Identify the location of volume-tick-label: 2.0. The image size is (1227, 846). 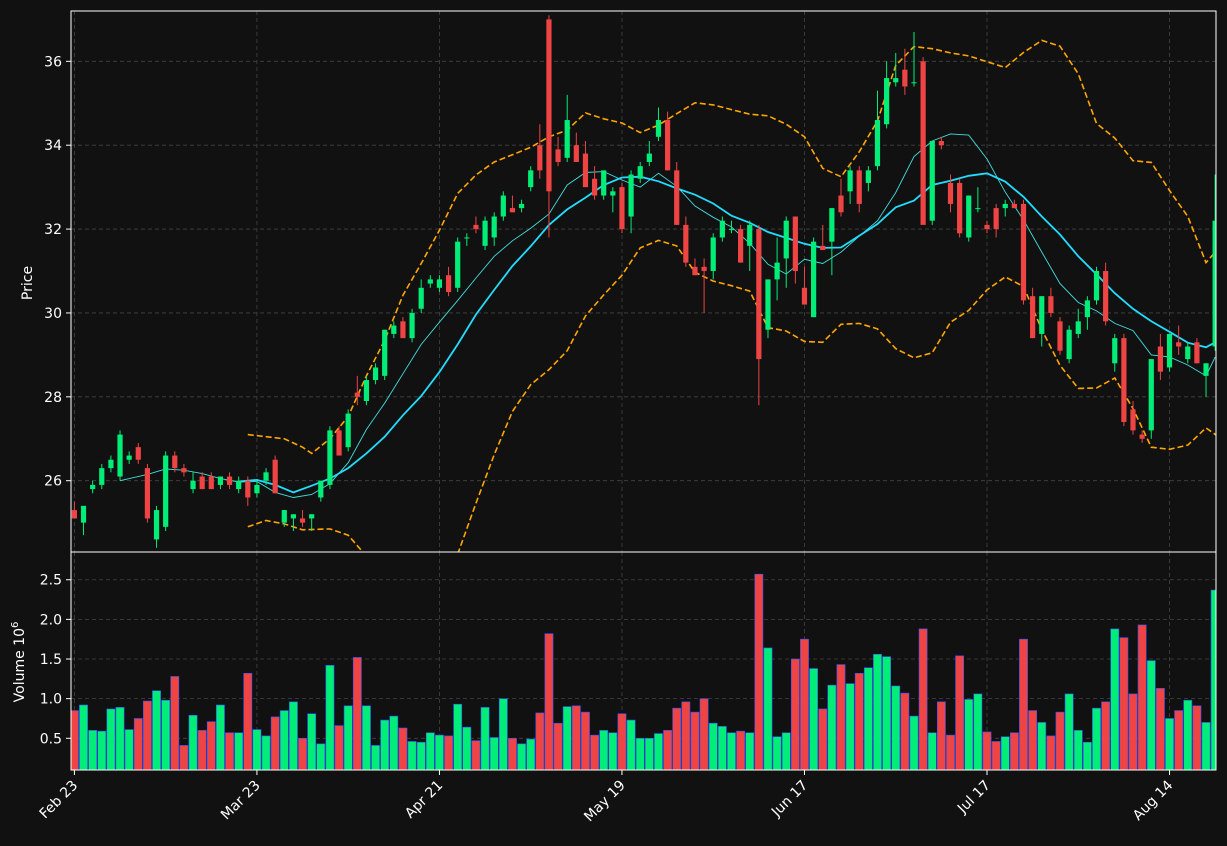
(51, 620).